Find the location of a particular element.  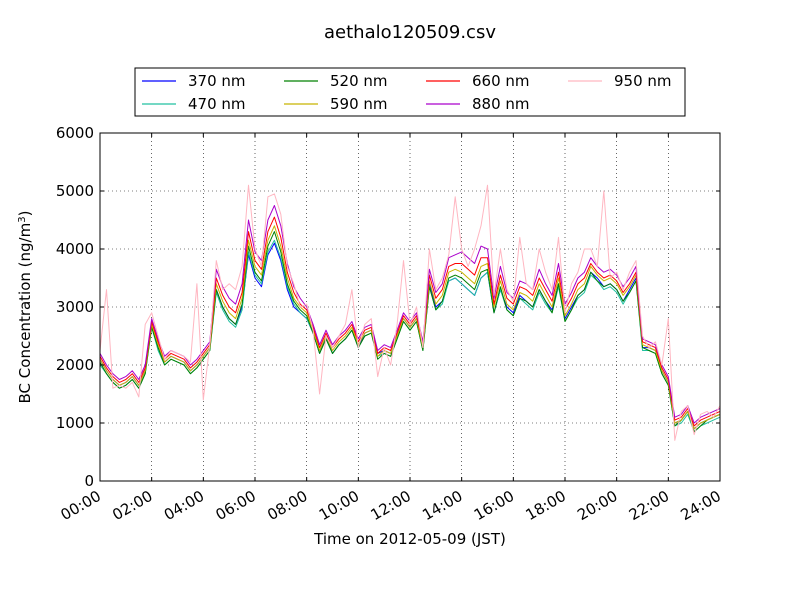

y-axis-label-superscript: 3 is located at coordinates (22, 219).